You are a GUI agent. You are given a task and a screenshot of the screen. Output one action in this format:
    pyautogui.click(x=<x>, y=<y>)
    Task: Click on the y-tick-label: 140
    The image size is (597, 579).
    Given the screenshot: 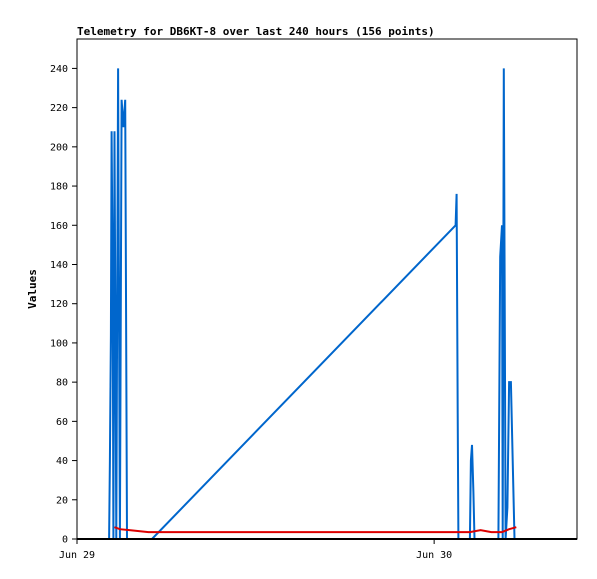 What is the action you would take?
    pyautogui.click(x=59, y=265)
    